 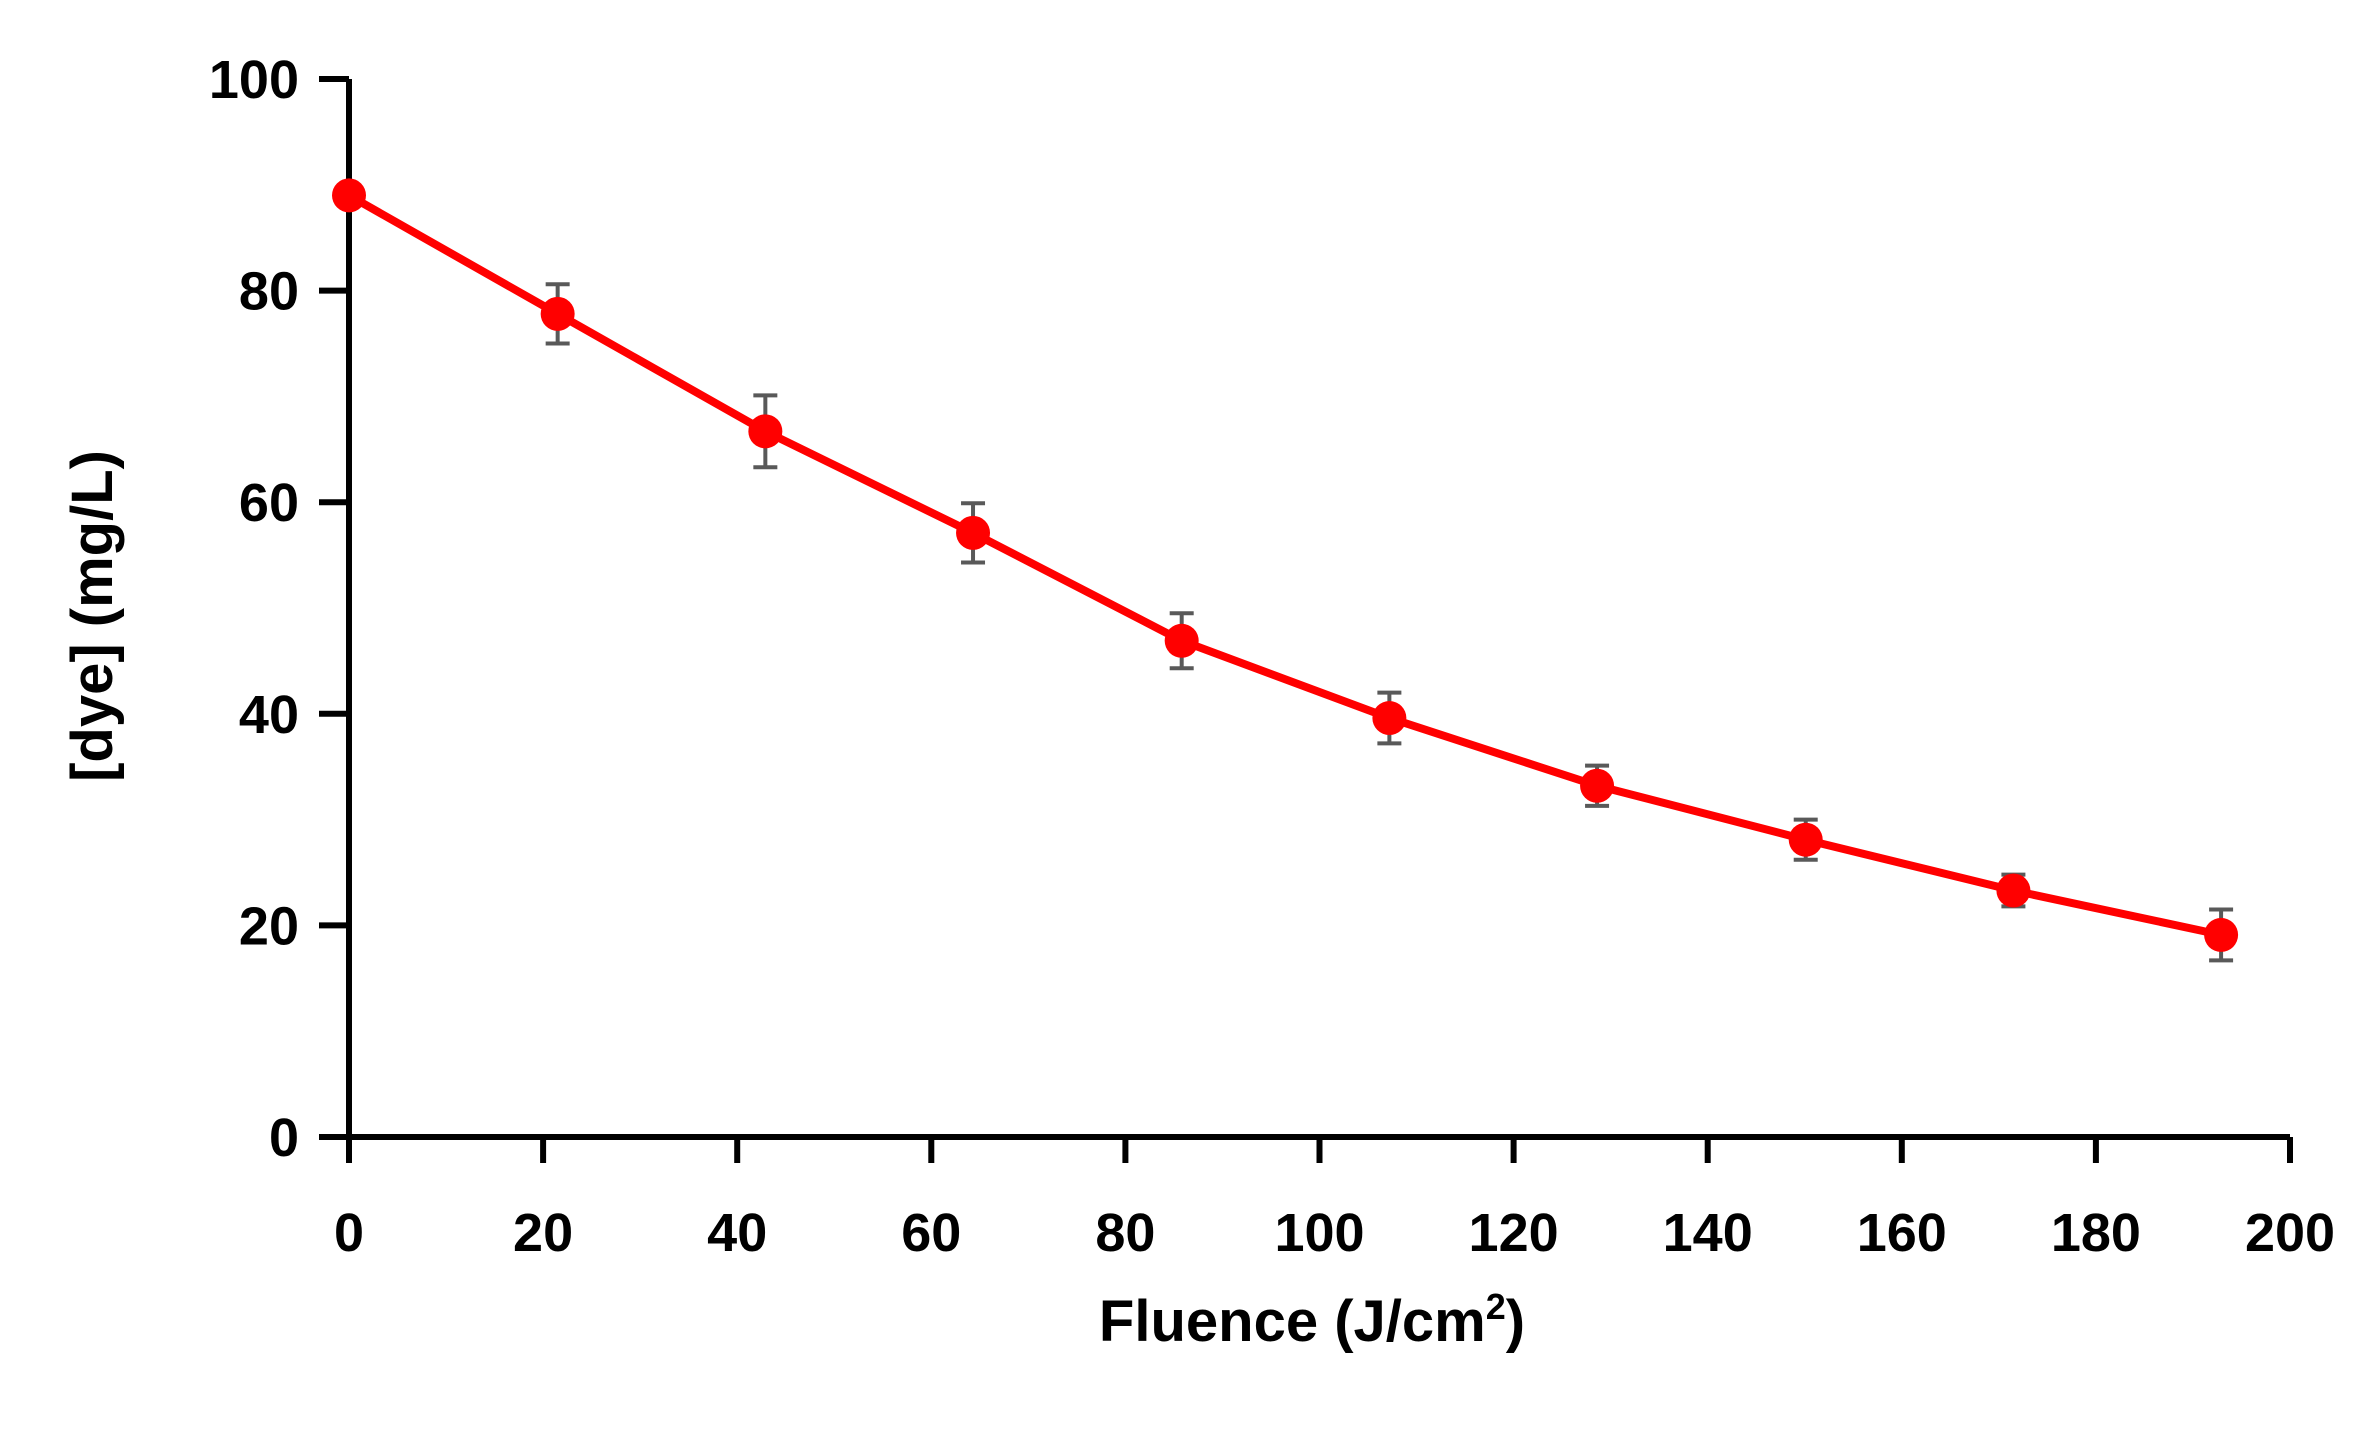 I want to click on x-tick-label: 20, so click(x=543, y=1233).